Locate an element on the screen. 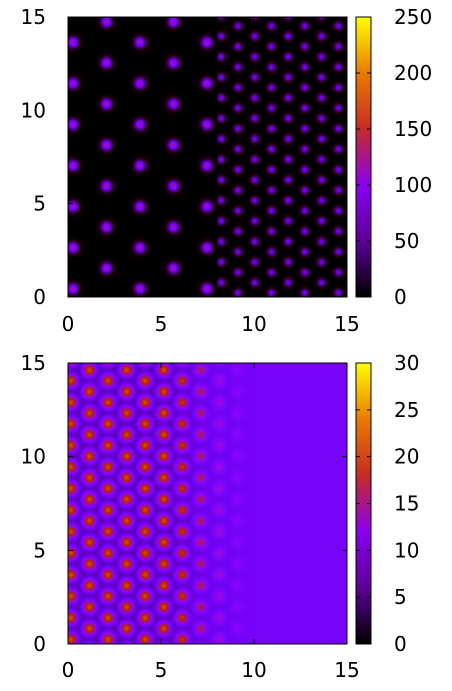 The image size is (452, 691). colorbar-tick-label: 100 is located at coordinates (413, 185).